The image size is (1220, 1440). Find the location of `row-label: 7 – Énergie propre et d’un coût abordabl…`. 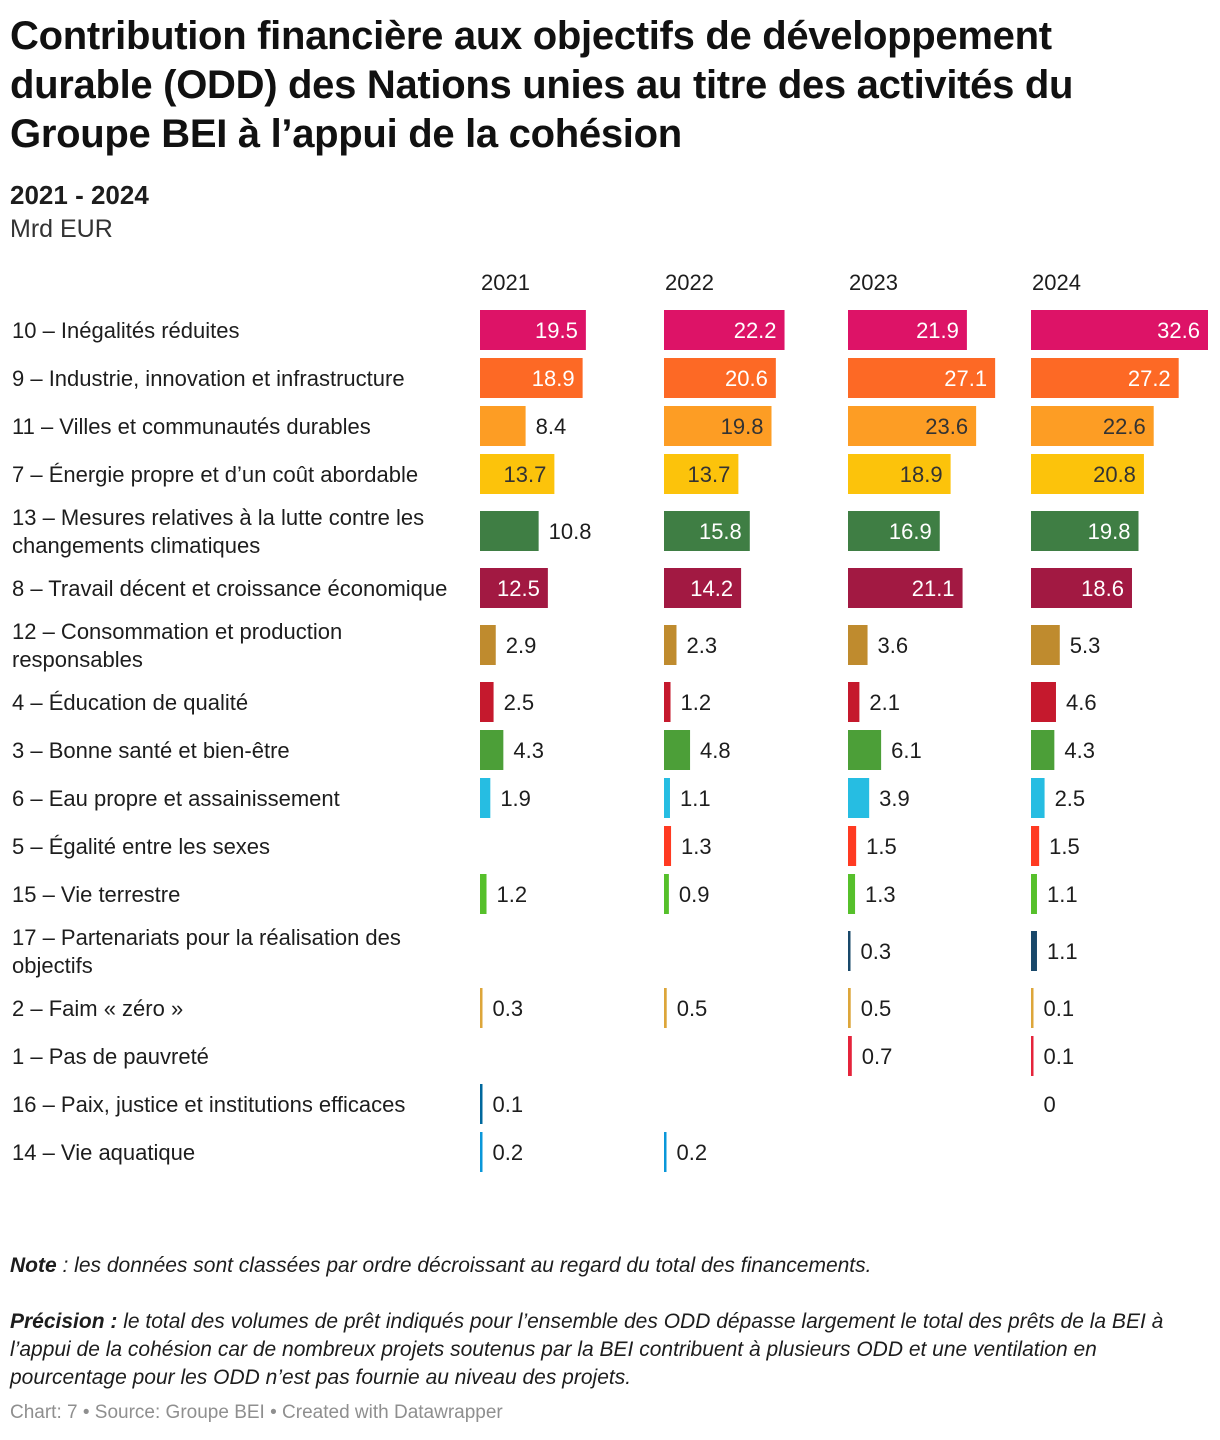

row-label: 7 – Énergie propre et d’un coût abordabl… is located at coordinates (215, 474).